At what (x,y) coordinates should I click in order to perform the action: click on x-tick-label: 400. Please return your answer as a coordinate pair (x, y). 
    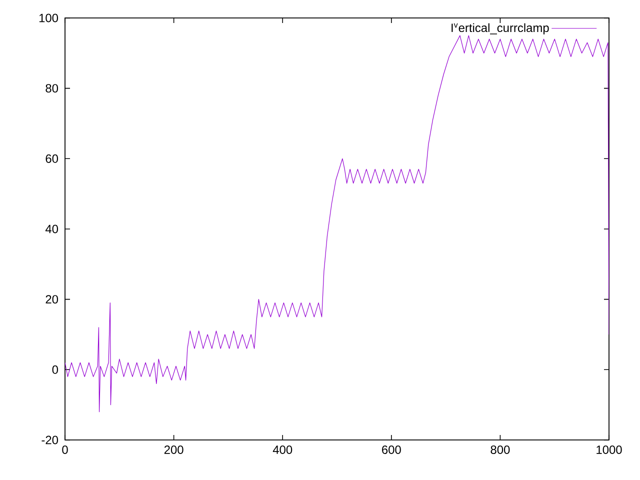
    Looking at the image, I should click on (282, 450).